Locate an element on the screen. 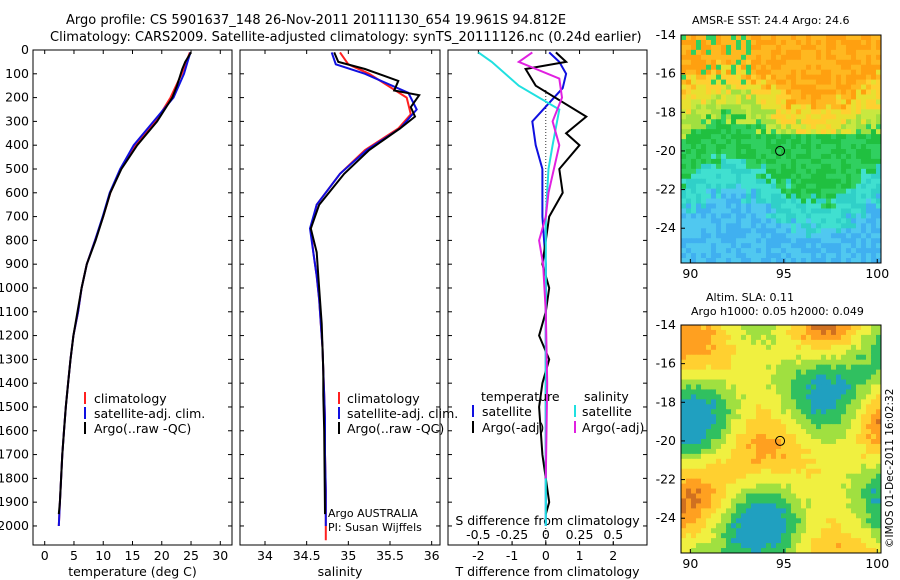 This screenshot has height=580, width=900. x-tick-label: 15 is located at coordinates (133, 555).